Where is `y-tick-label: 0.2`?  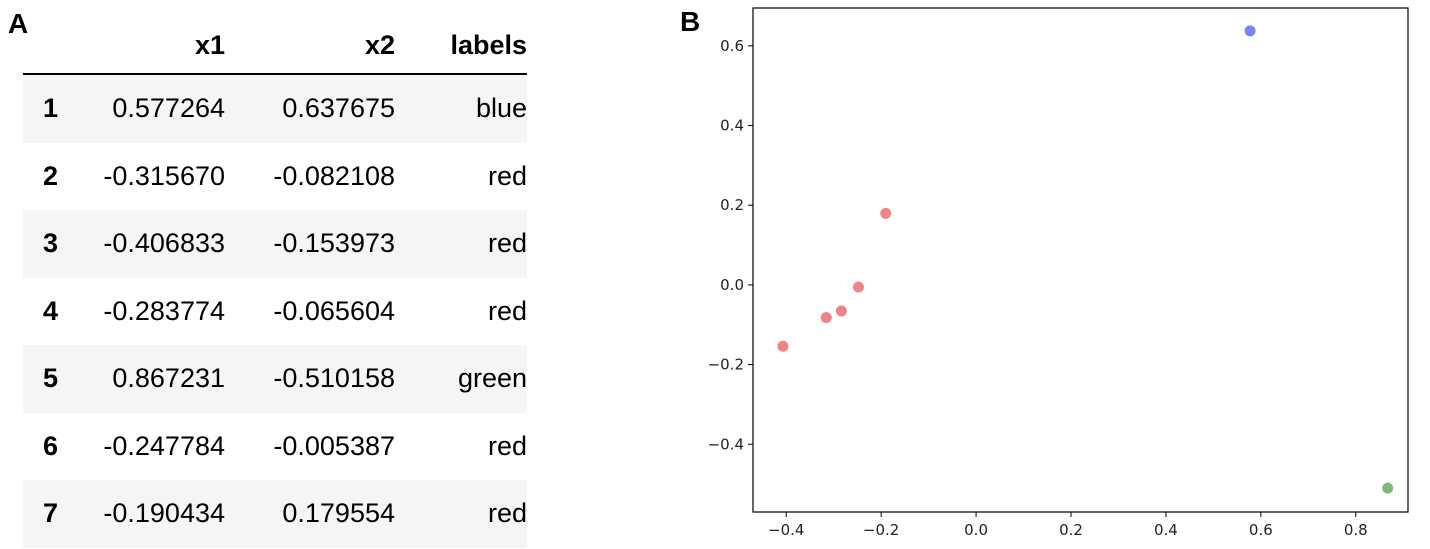 y-tick-label: 0.2 is located at coordinates (732, 205).